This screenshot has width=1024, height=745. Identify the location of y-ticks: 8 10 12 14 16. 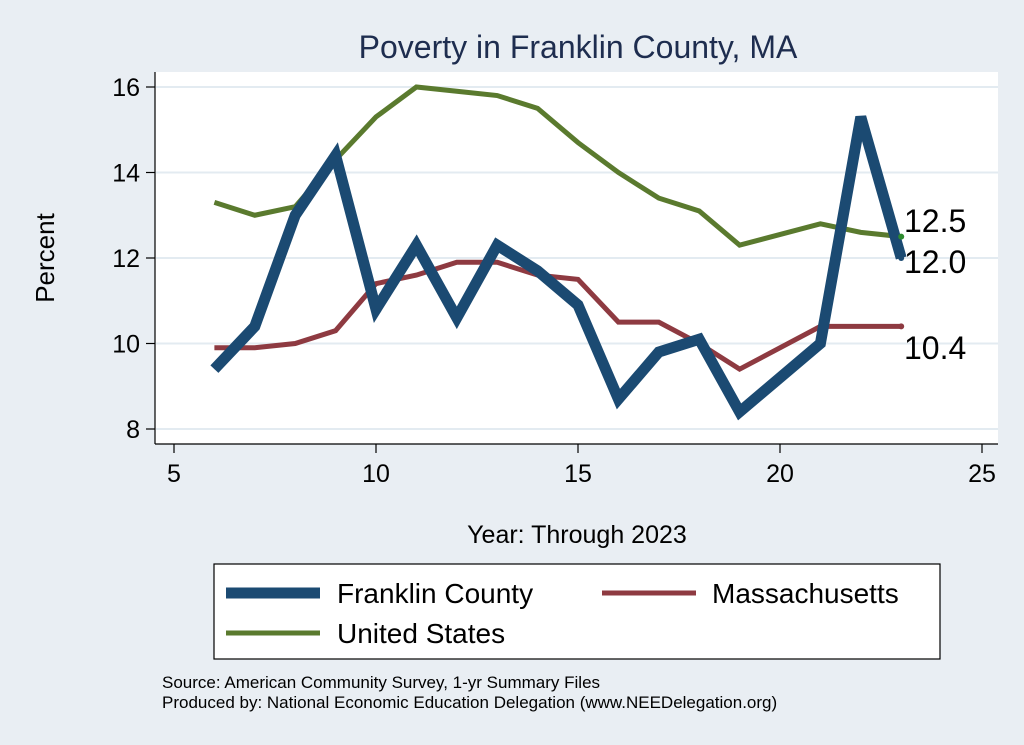
(133, 259).